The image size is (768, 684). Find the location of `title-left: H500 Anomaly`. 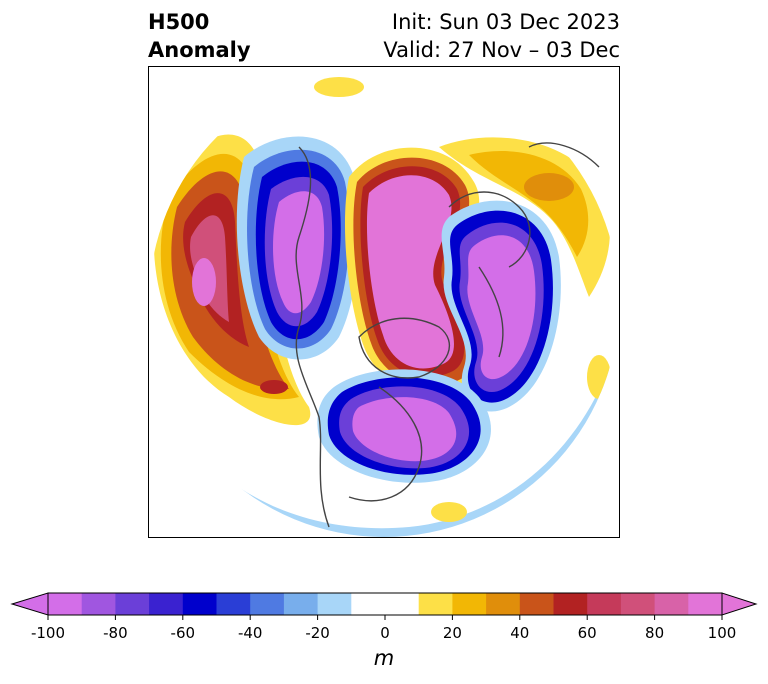

title-left: H500 Anomaly is located at coordinates (199, 36).